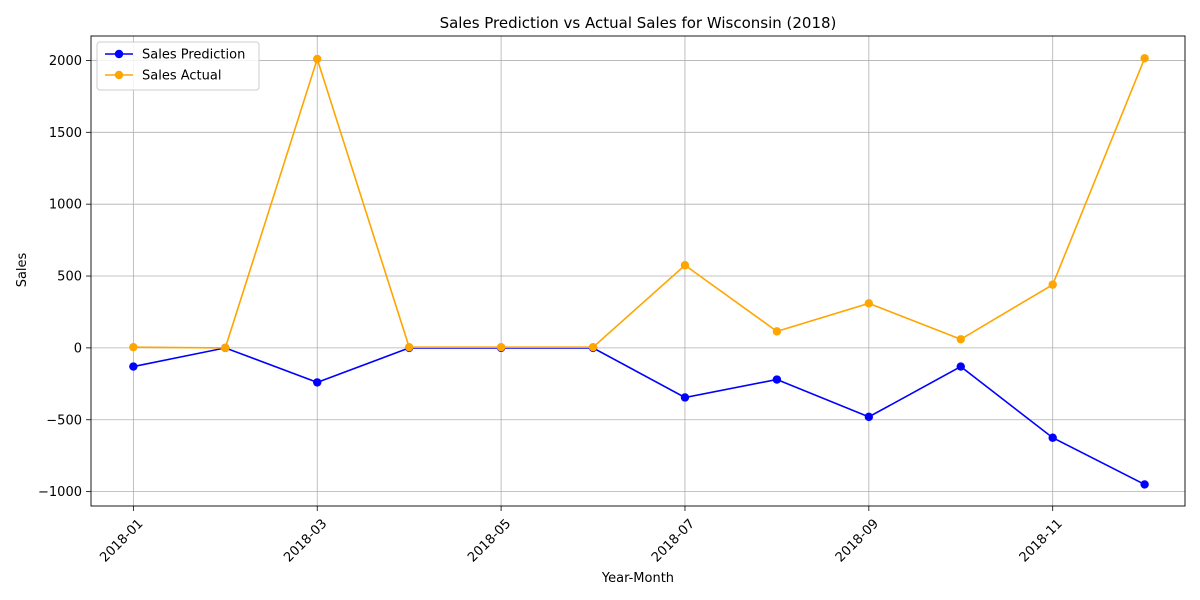 The height and width of the screenshot is (600, 1200). Describe the element at coordinates (65, 133) in the screenshot. I see `y-tick-label: 1500` at that location.